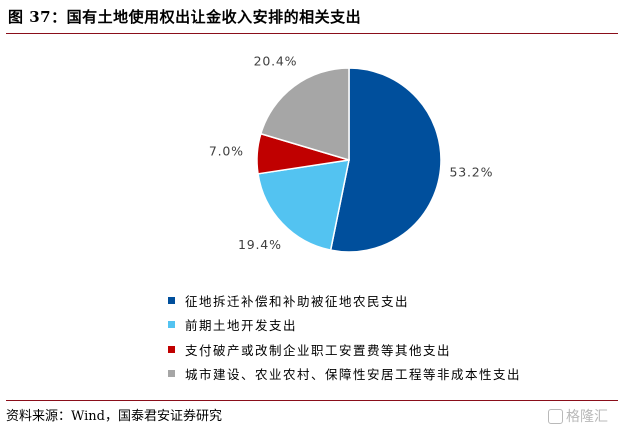 This screenshot has height=433, width=624. I want to click on watermark: 格隆汇, so click(578, 416).